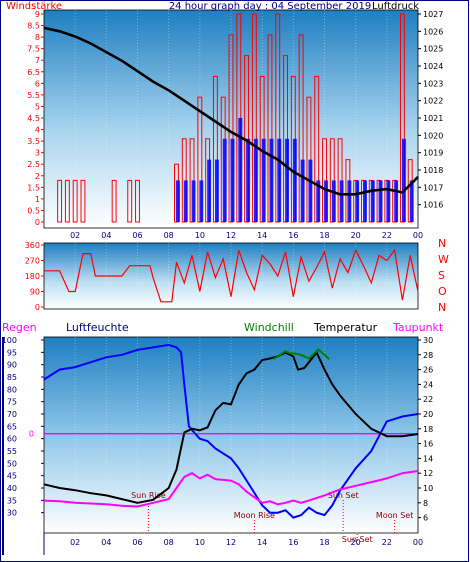  What do you see at coordinates (12, 439) in the screenshot?
I see `humidity-ytick-label: 60` at bounding box center [12, 439].